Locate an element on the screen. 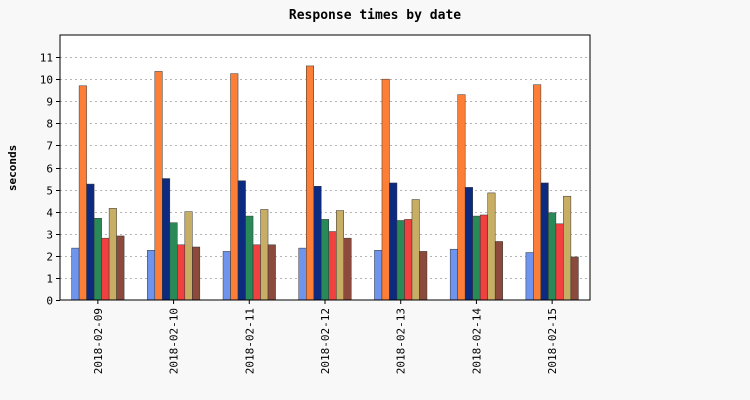 The image size is (750, 400). y-tick-label: 7 is located at coordinates (49, 146).